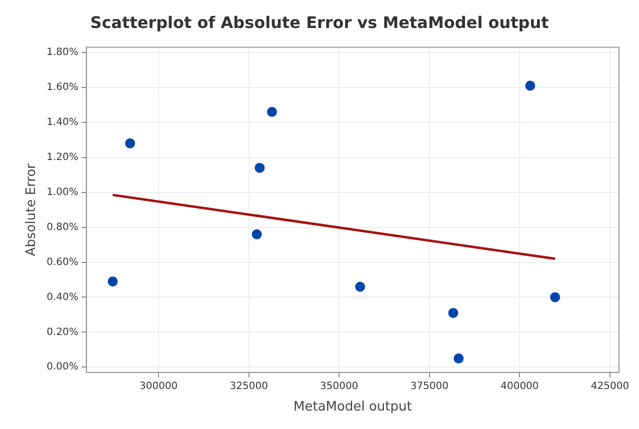 The width and height of the screenshot is (639, 429). What do you see at coordinates (32, 209) in the screenshot?
I see `y-axis-title: Absolute Error` at bounding box center [32, 209].